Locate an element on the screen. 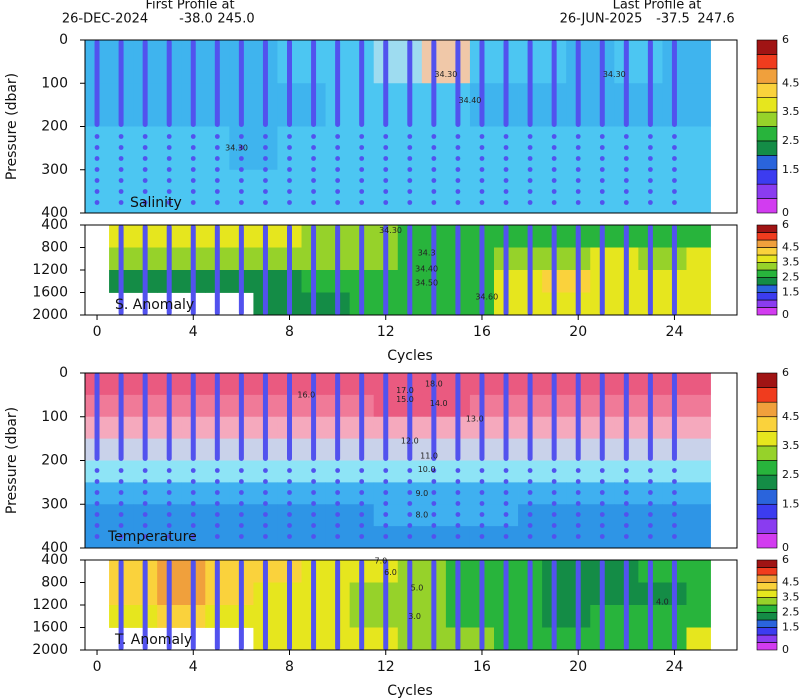 Image resolution: width=800 pixels, height=700 pixels. colorbar-label: 3.5 is located at coordinates (791, 597).